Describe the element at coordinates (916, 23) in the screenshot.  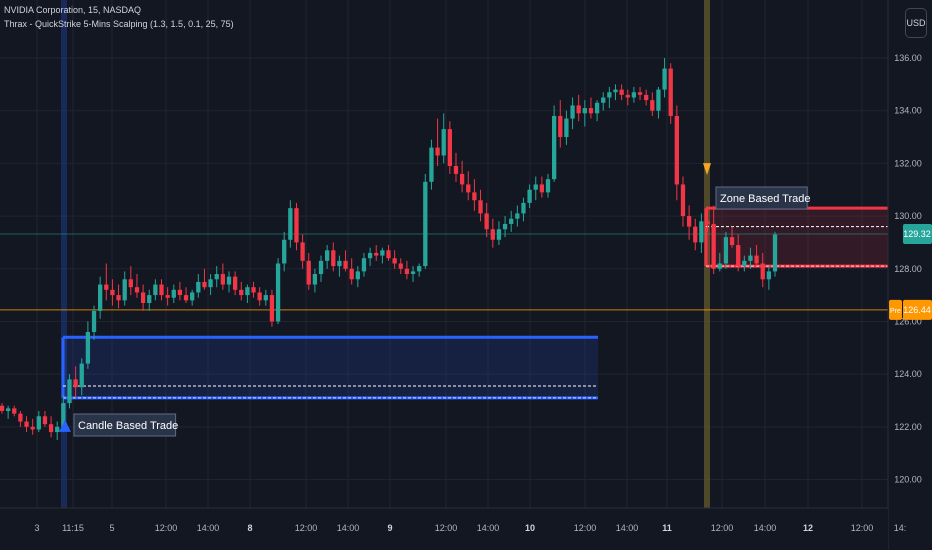
I see `currency-button: USD` at that location.